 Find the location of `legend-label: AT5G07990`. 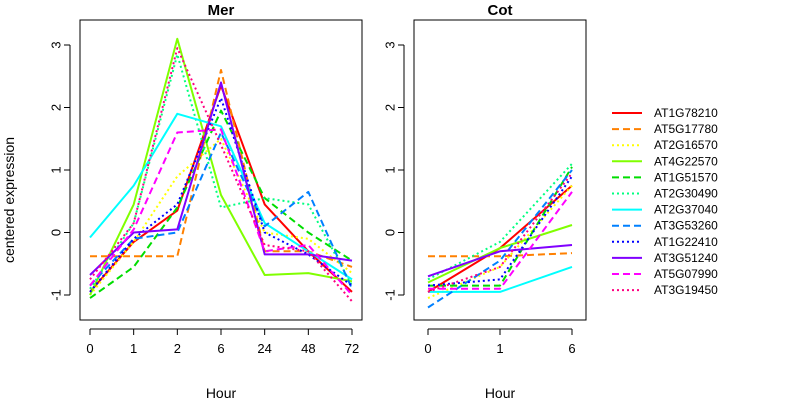

legend-label: AT5G07990 is located at coordinates (686, 274).